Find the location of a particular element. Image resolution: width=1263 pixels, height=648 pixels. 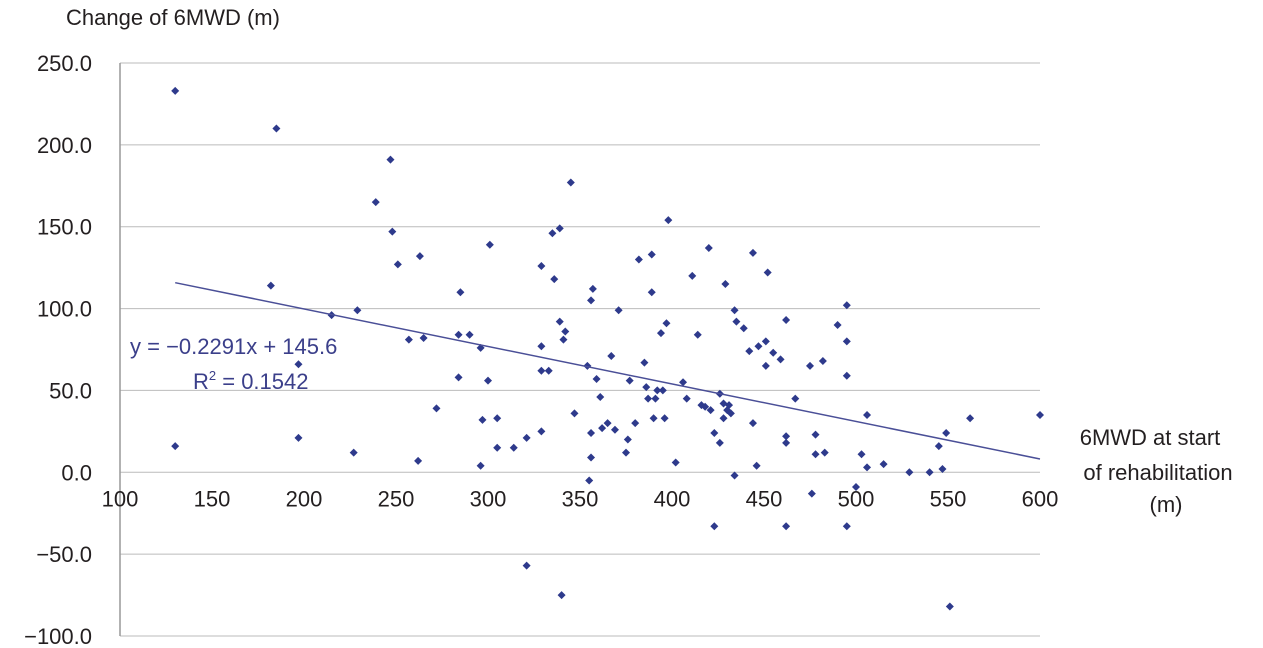

x-tick-label: 300 is located at coordinates (488, 498).